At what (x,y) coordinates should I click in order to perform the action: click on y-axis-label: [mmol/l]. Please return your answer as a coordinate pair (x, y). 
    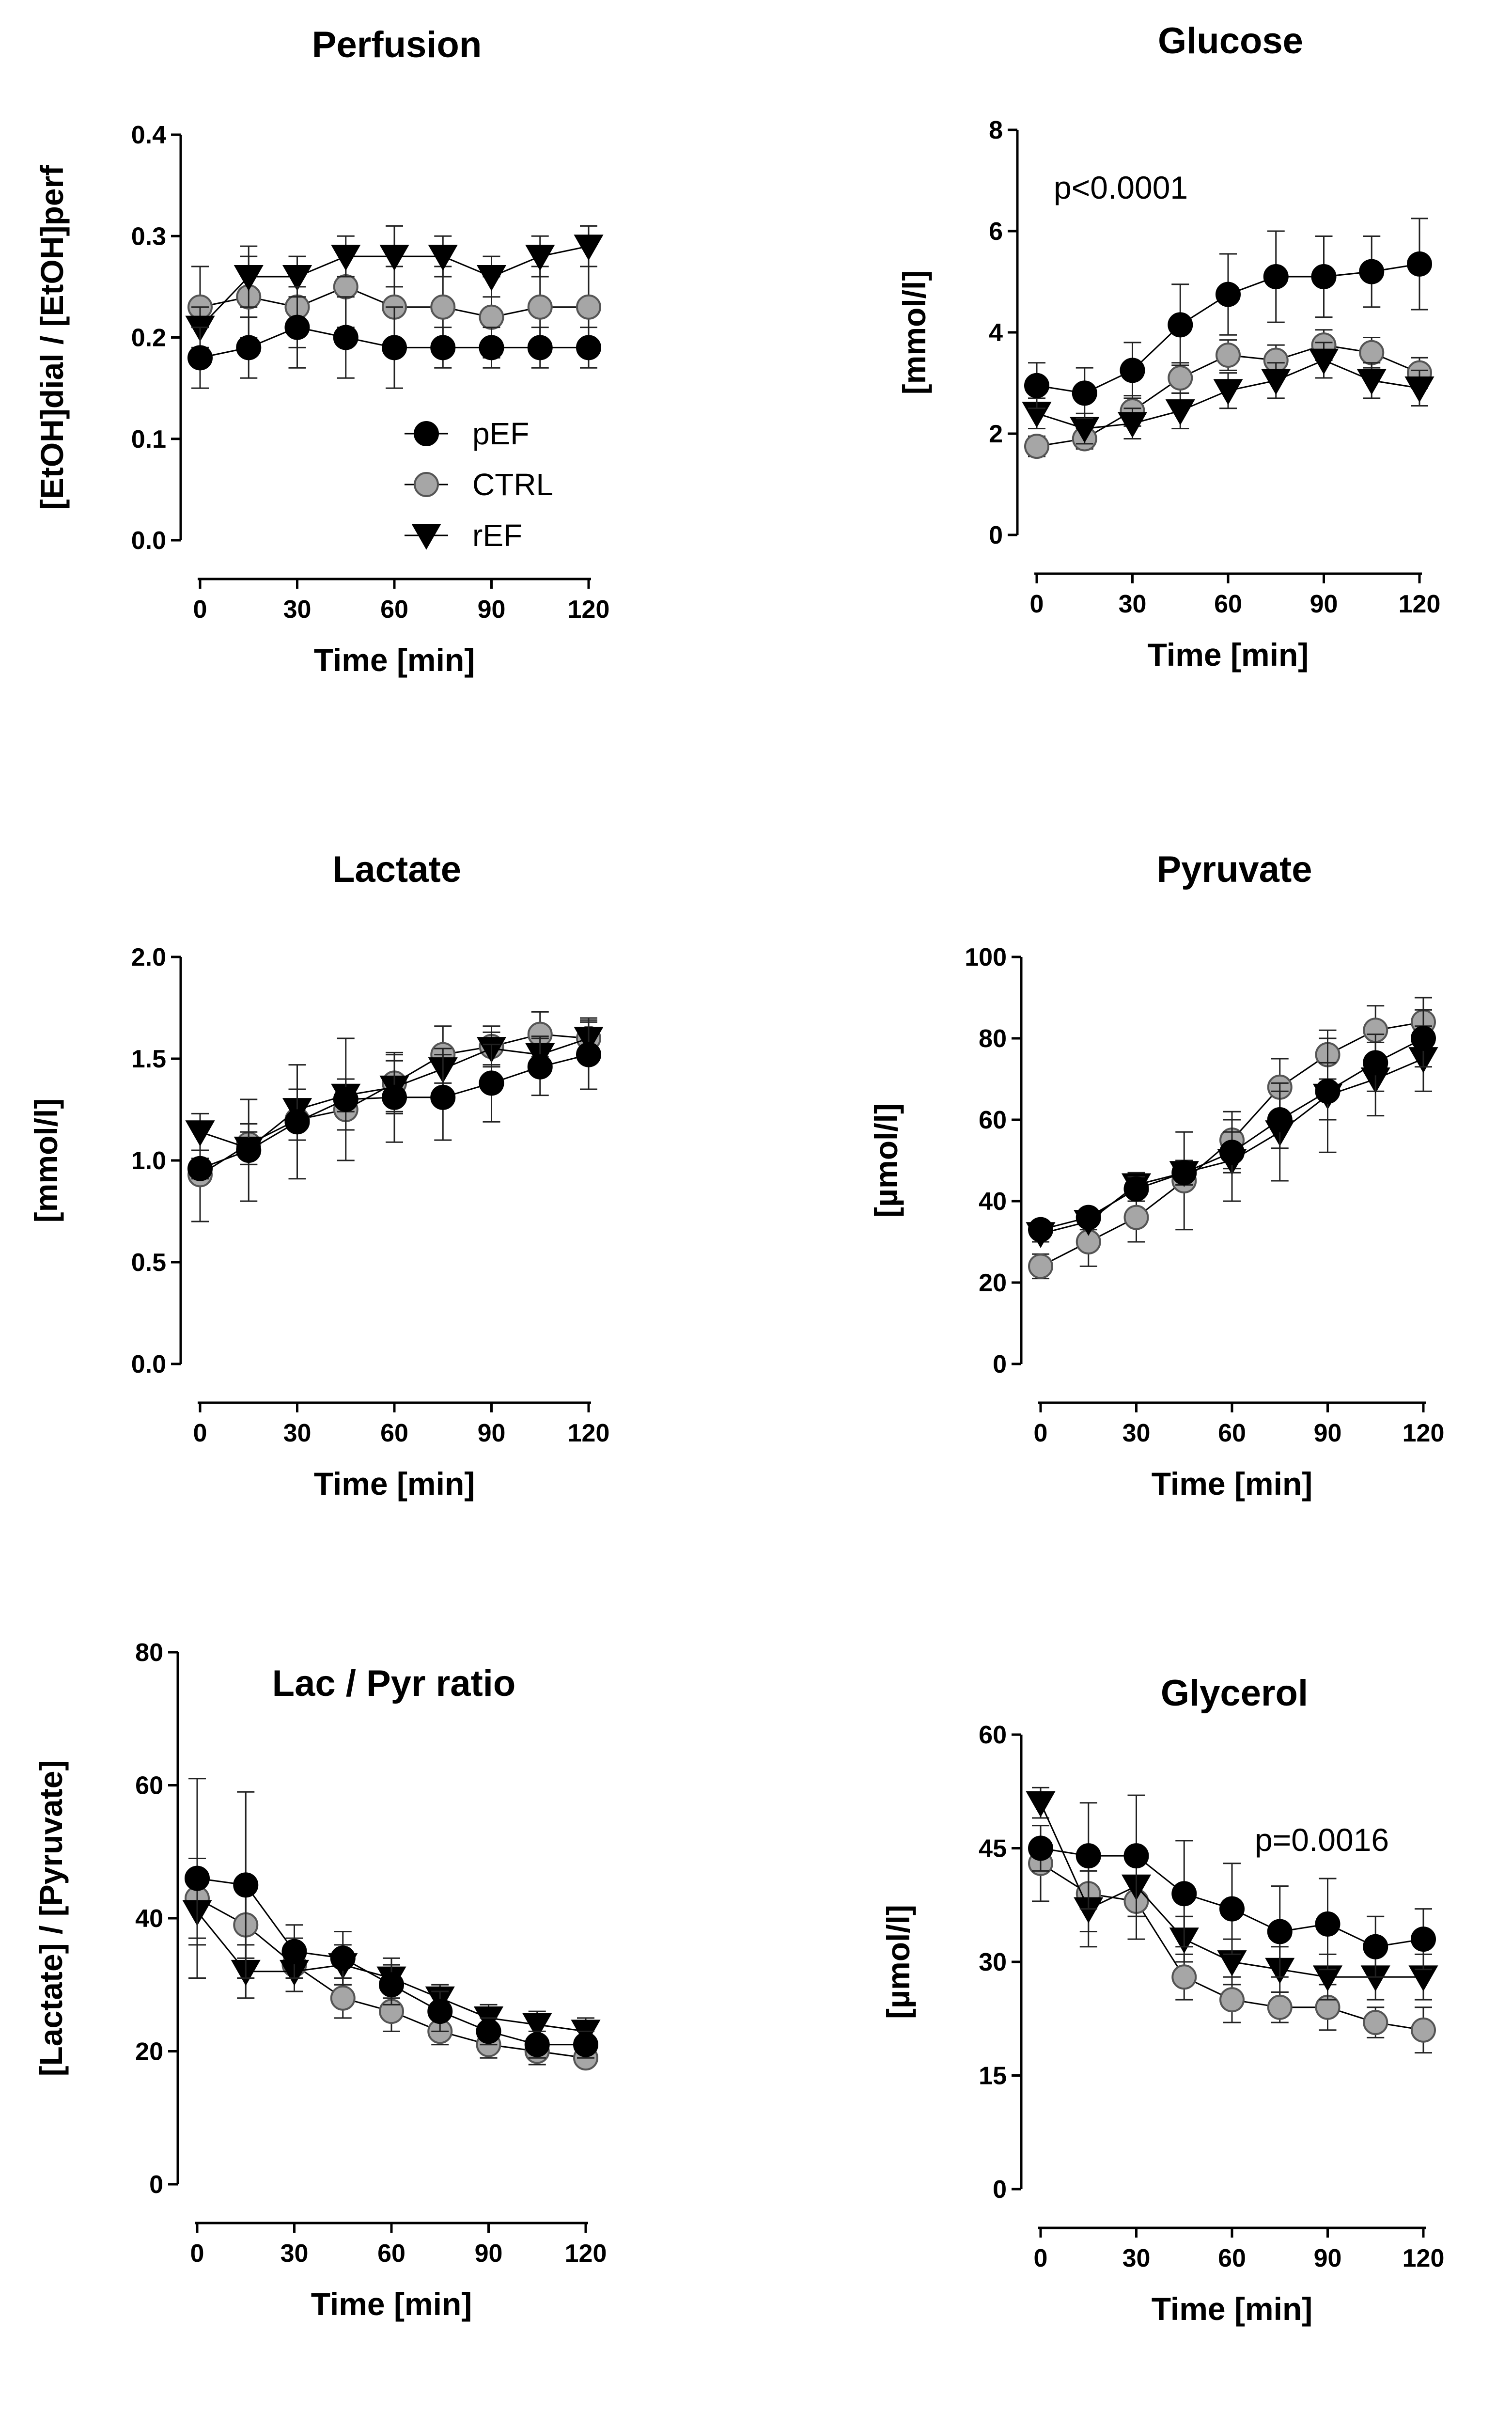
    Looking at the image, I should click on (914, 333).